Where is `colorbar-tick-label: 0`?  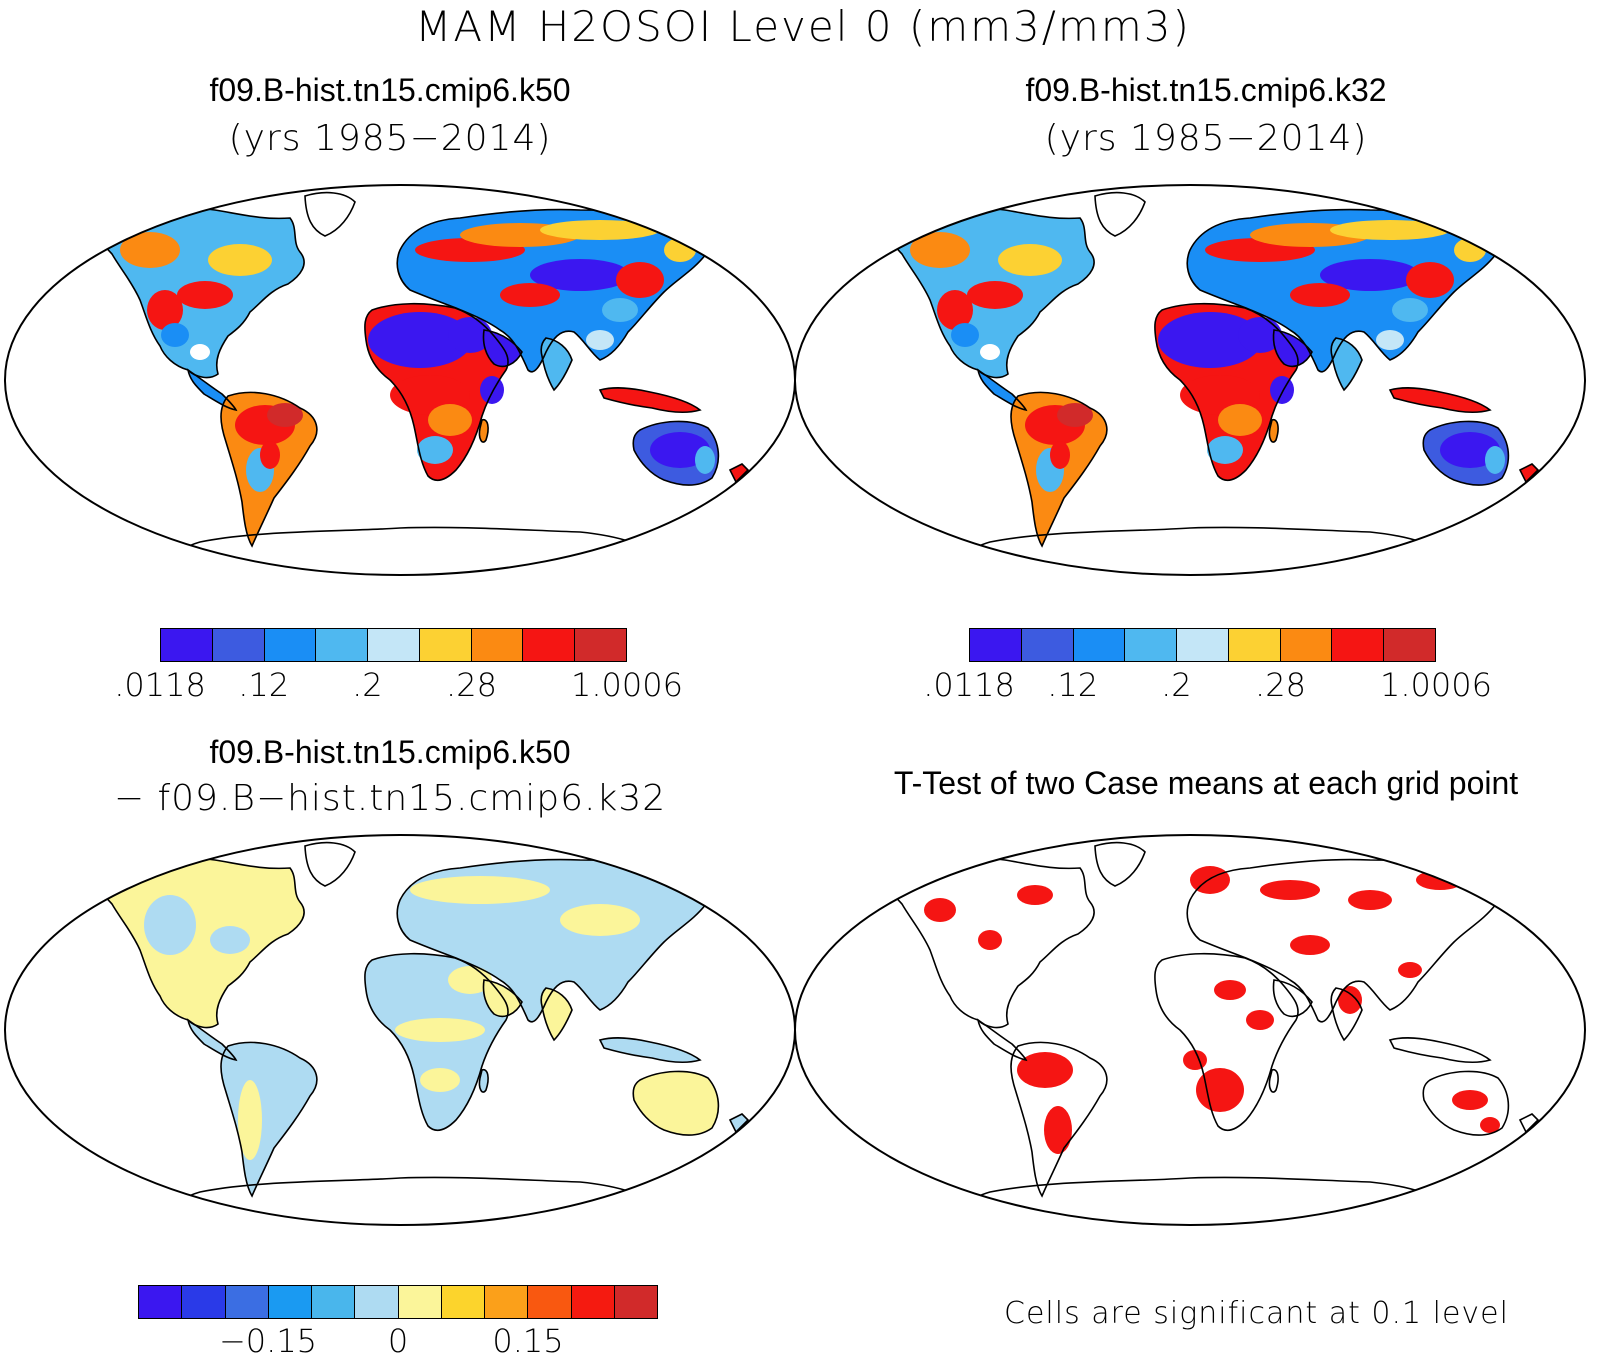 colorbar-tick-label: 0 is located at coordinates (398, 1341).